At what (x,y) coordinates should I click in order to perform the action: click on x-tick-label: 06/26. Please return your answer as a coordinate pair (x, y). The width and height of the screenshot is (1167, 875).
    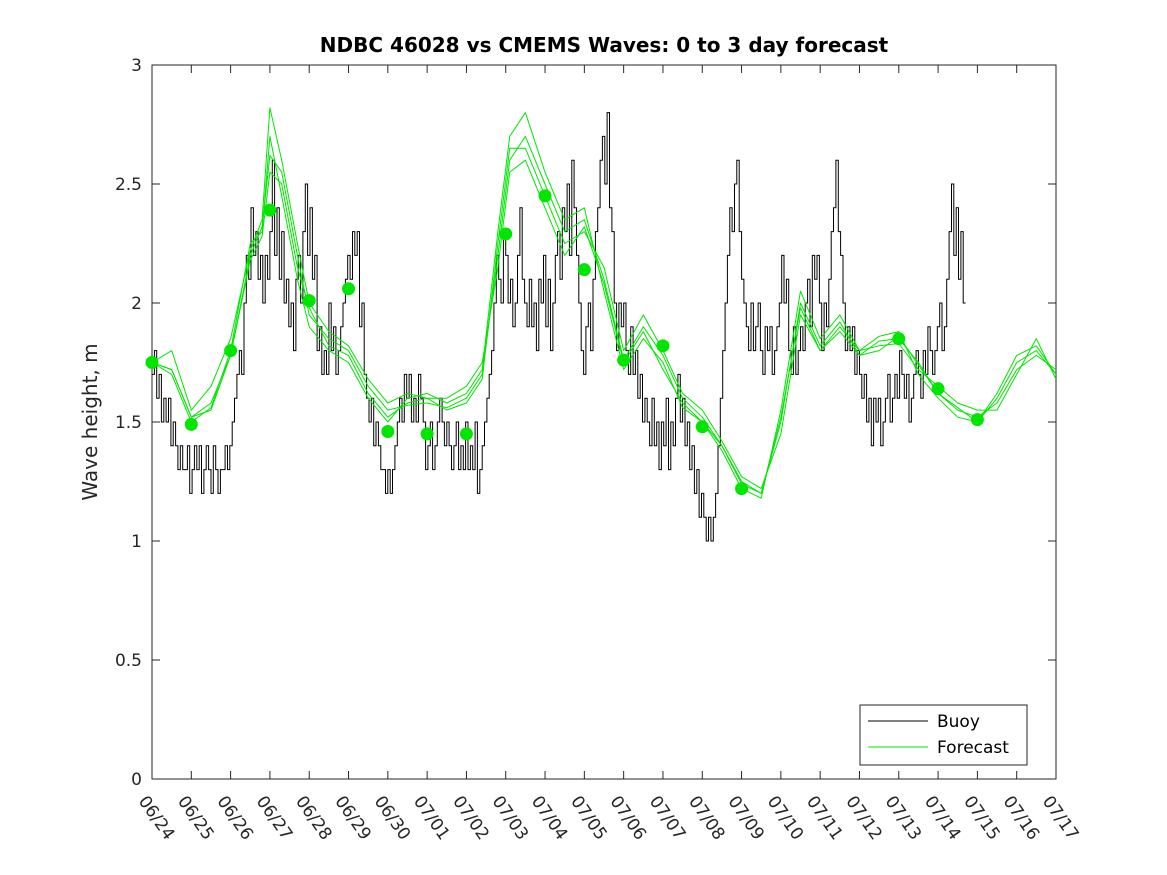
    Looking at the image, I should click on (235, 818).